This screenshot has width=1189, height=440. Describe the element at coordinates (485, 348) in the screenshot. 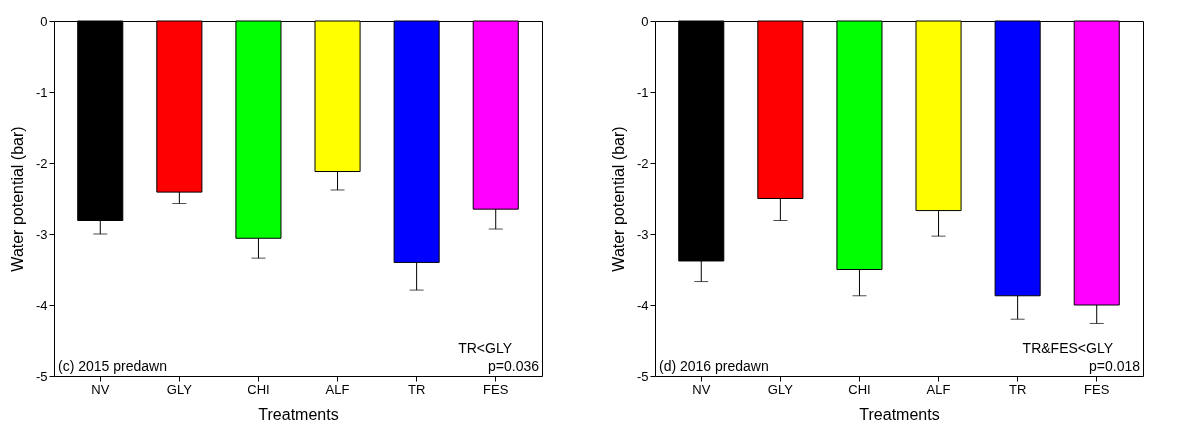

I see `annotation: TR<GLY` at that location.